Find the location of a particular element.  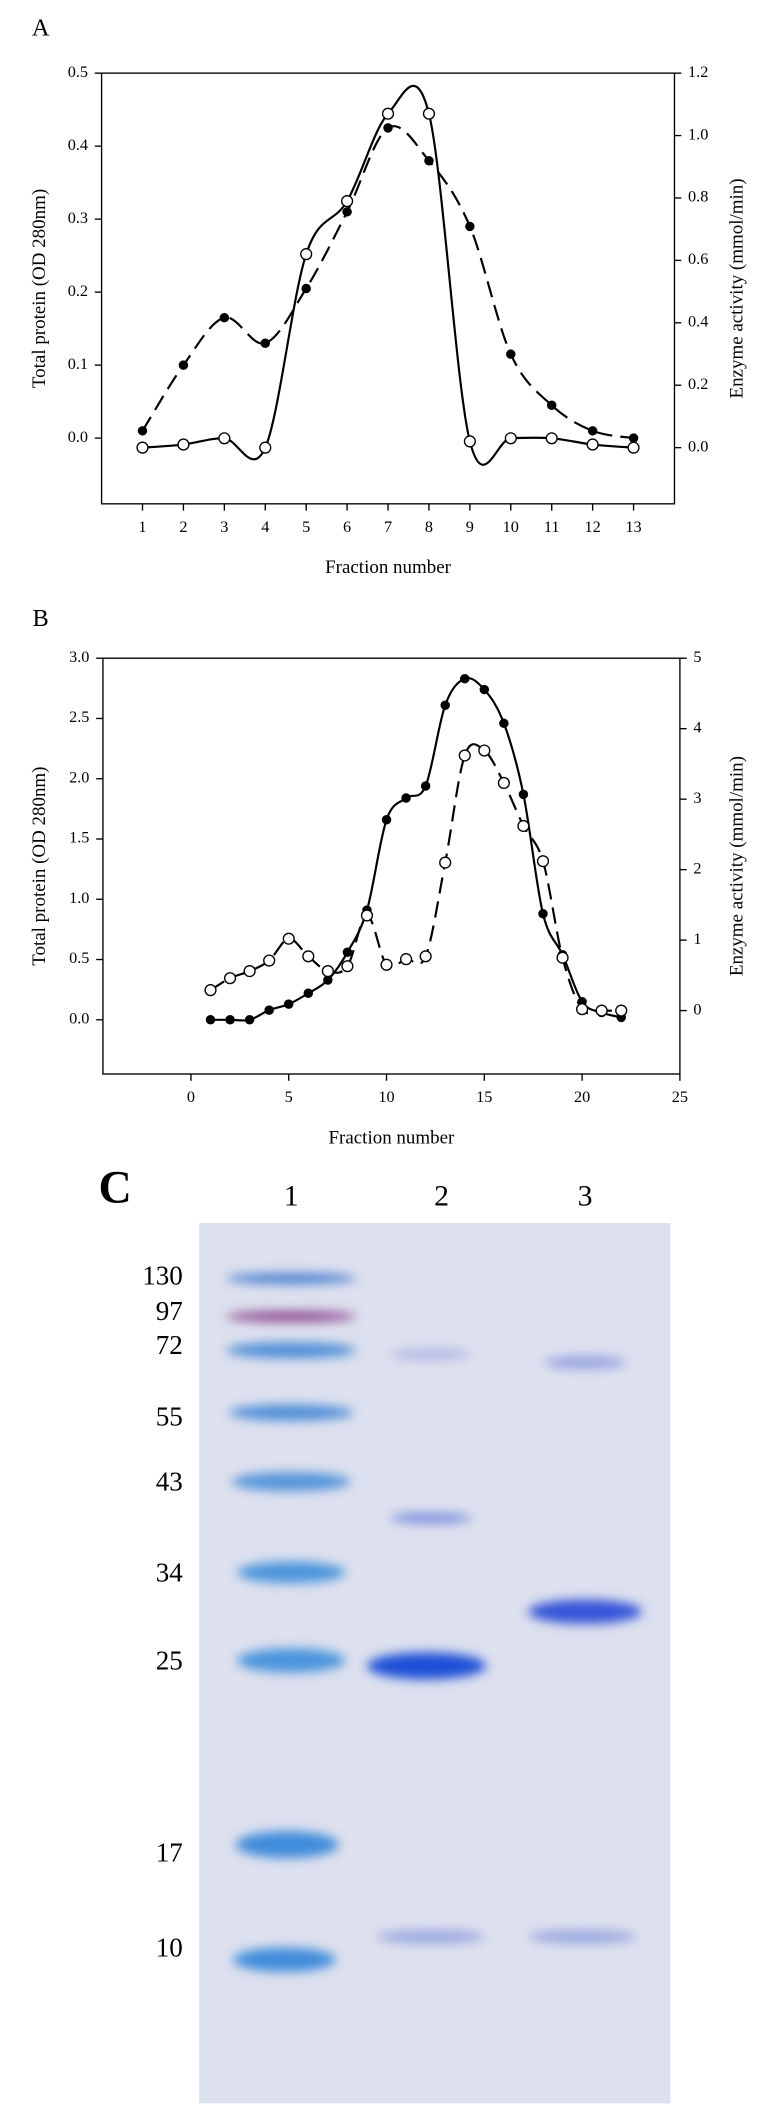

x-tick-label: 13 is located at coordinates (633, 527).